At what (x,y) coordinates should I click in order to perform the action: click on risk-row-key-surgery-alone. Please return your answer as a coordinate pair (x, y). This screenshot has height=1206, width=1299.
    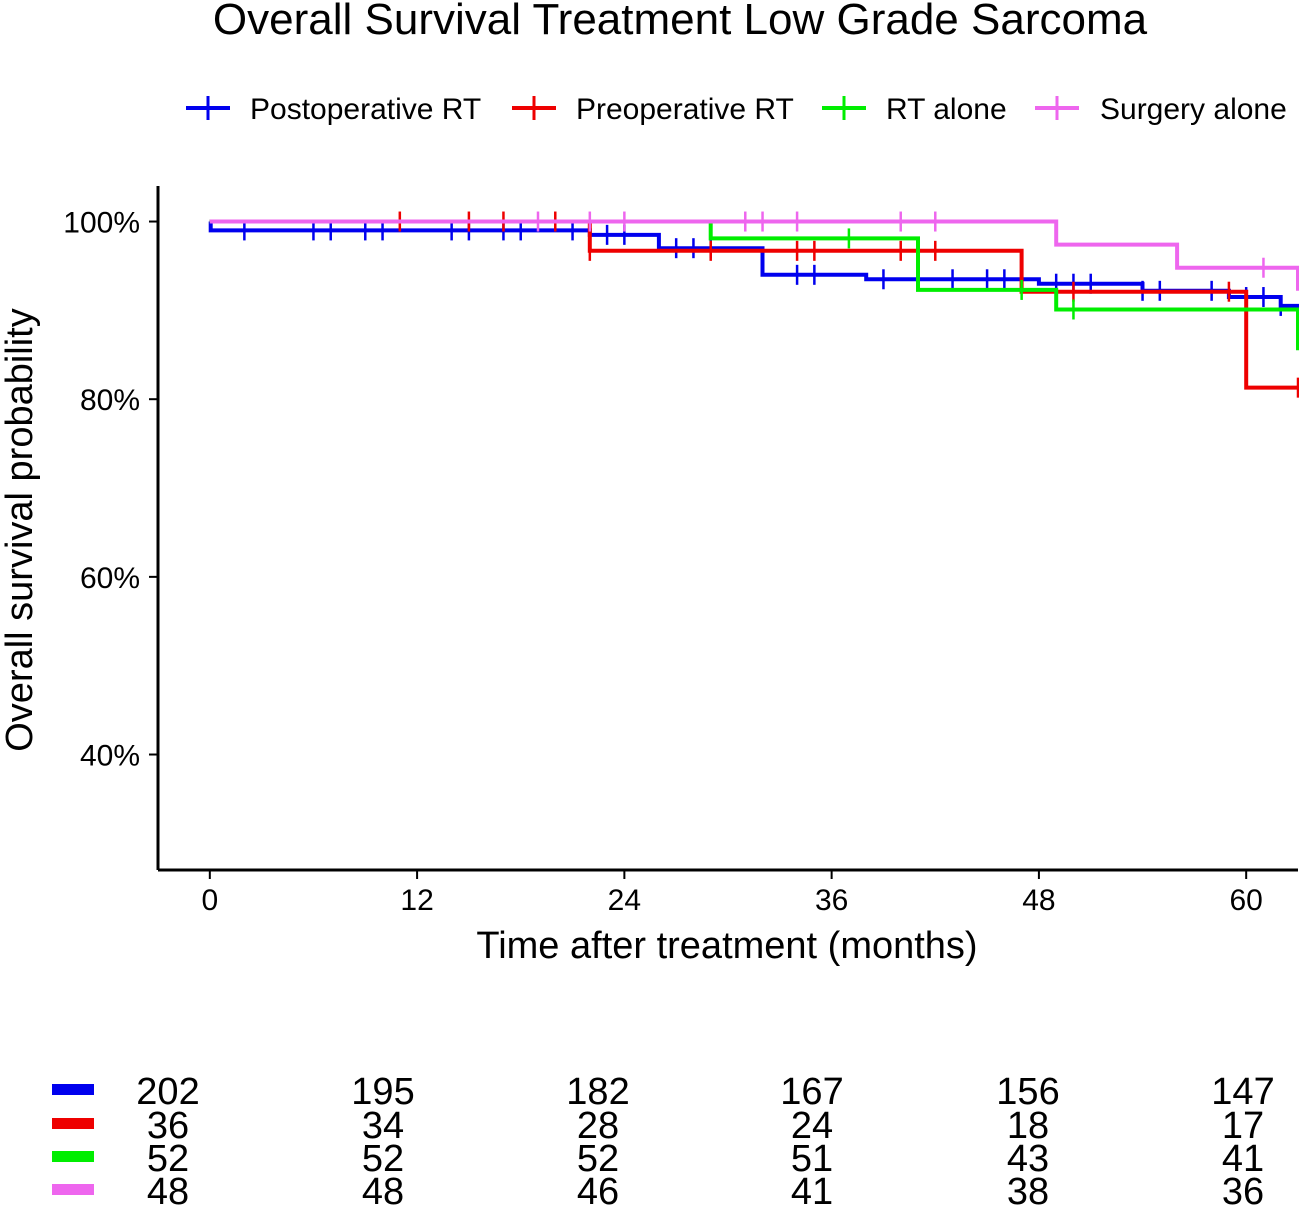
    Looking at the image, I should click on (73, 1189).